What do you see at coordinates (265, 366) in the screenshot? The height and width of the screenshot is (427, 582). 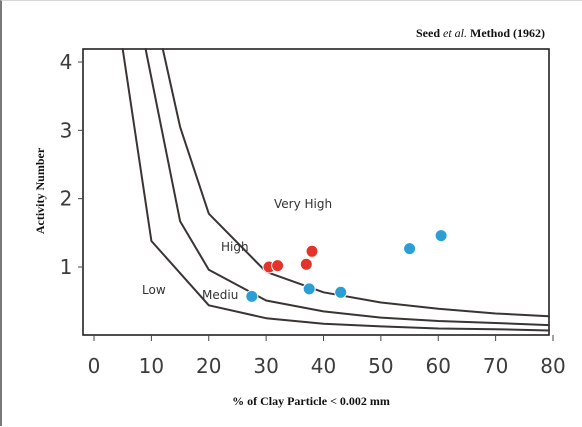 I see `x-tick-label: 30` at bounding box center [265, 366].